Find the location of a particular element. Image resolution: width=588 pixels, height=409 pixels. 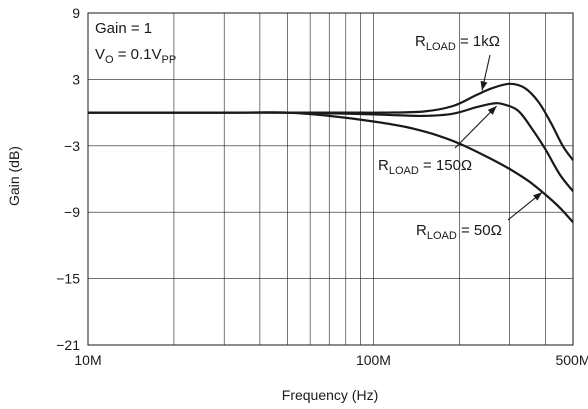

annotation-arrows is located at coordinates (498, 137).